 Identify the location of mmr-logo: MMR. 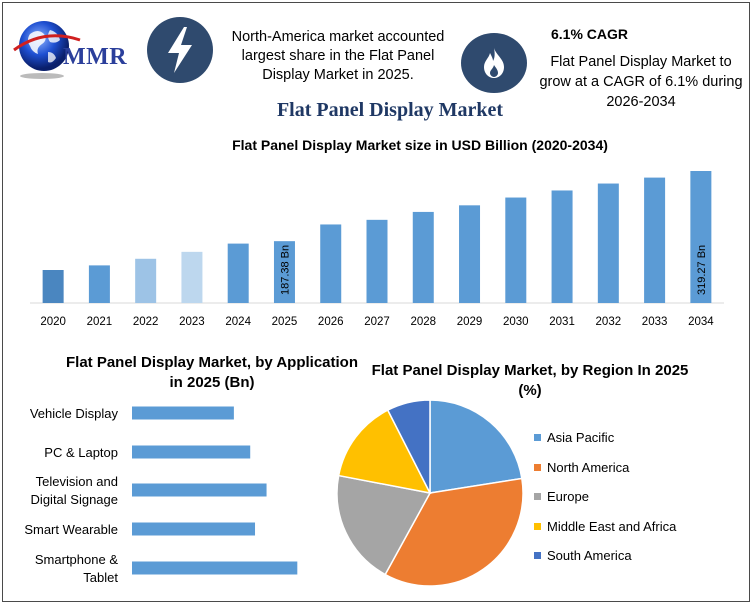
(76, 48).